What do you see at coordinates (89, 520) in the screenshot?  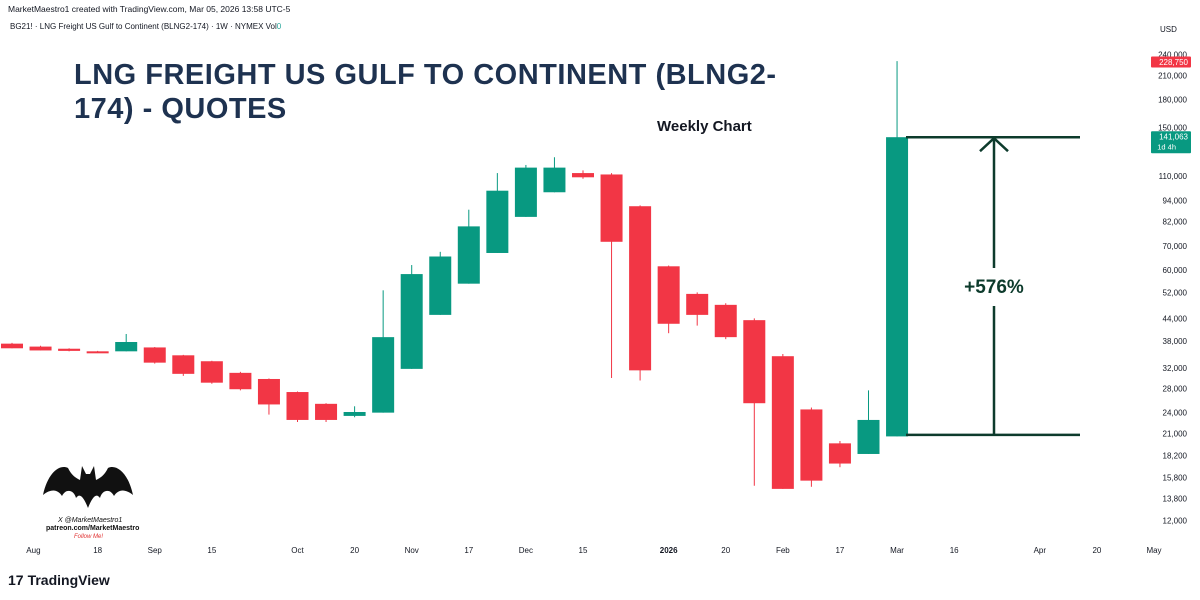 I see `watermark-line1: X @MarketMaestro1` at bounding box center [89, 520].